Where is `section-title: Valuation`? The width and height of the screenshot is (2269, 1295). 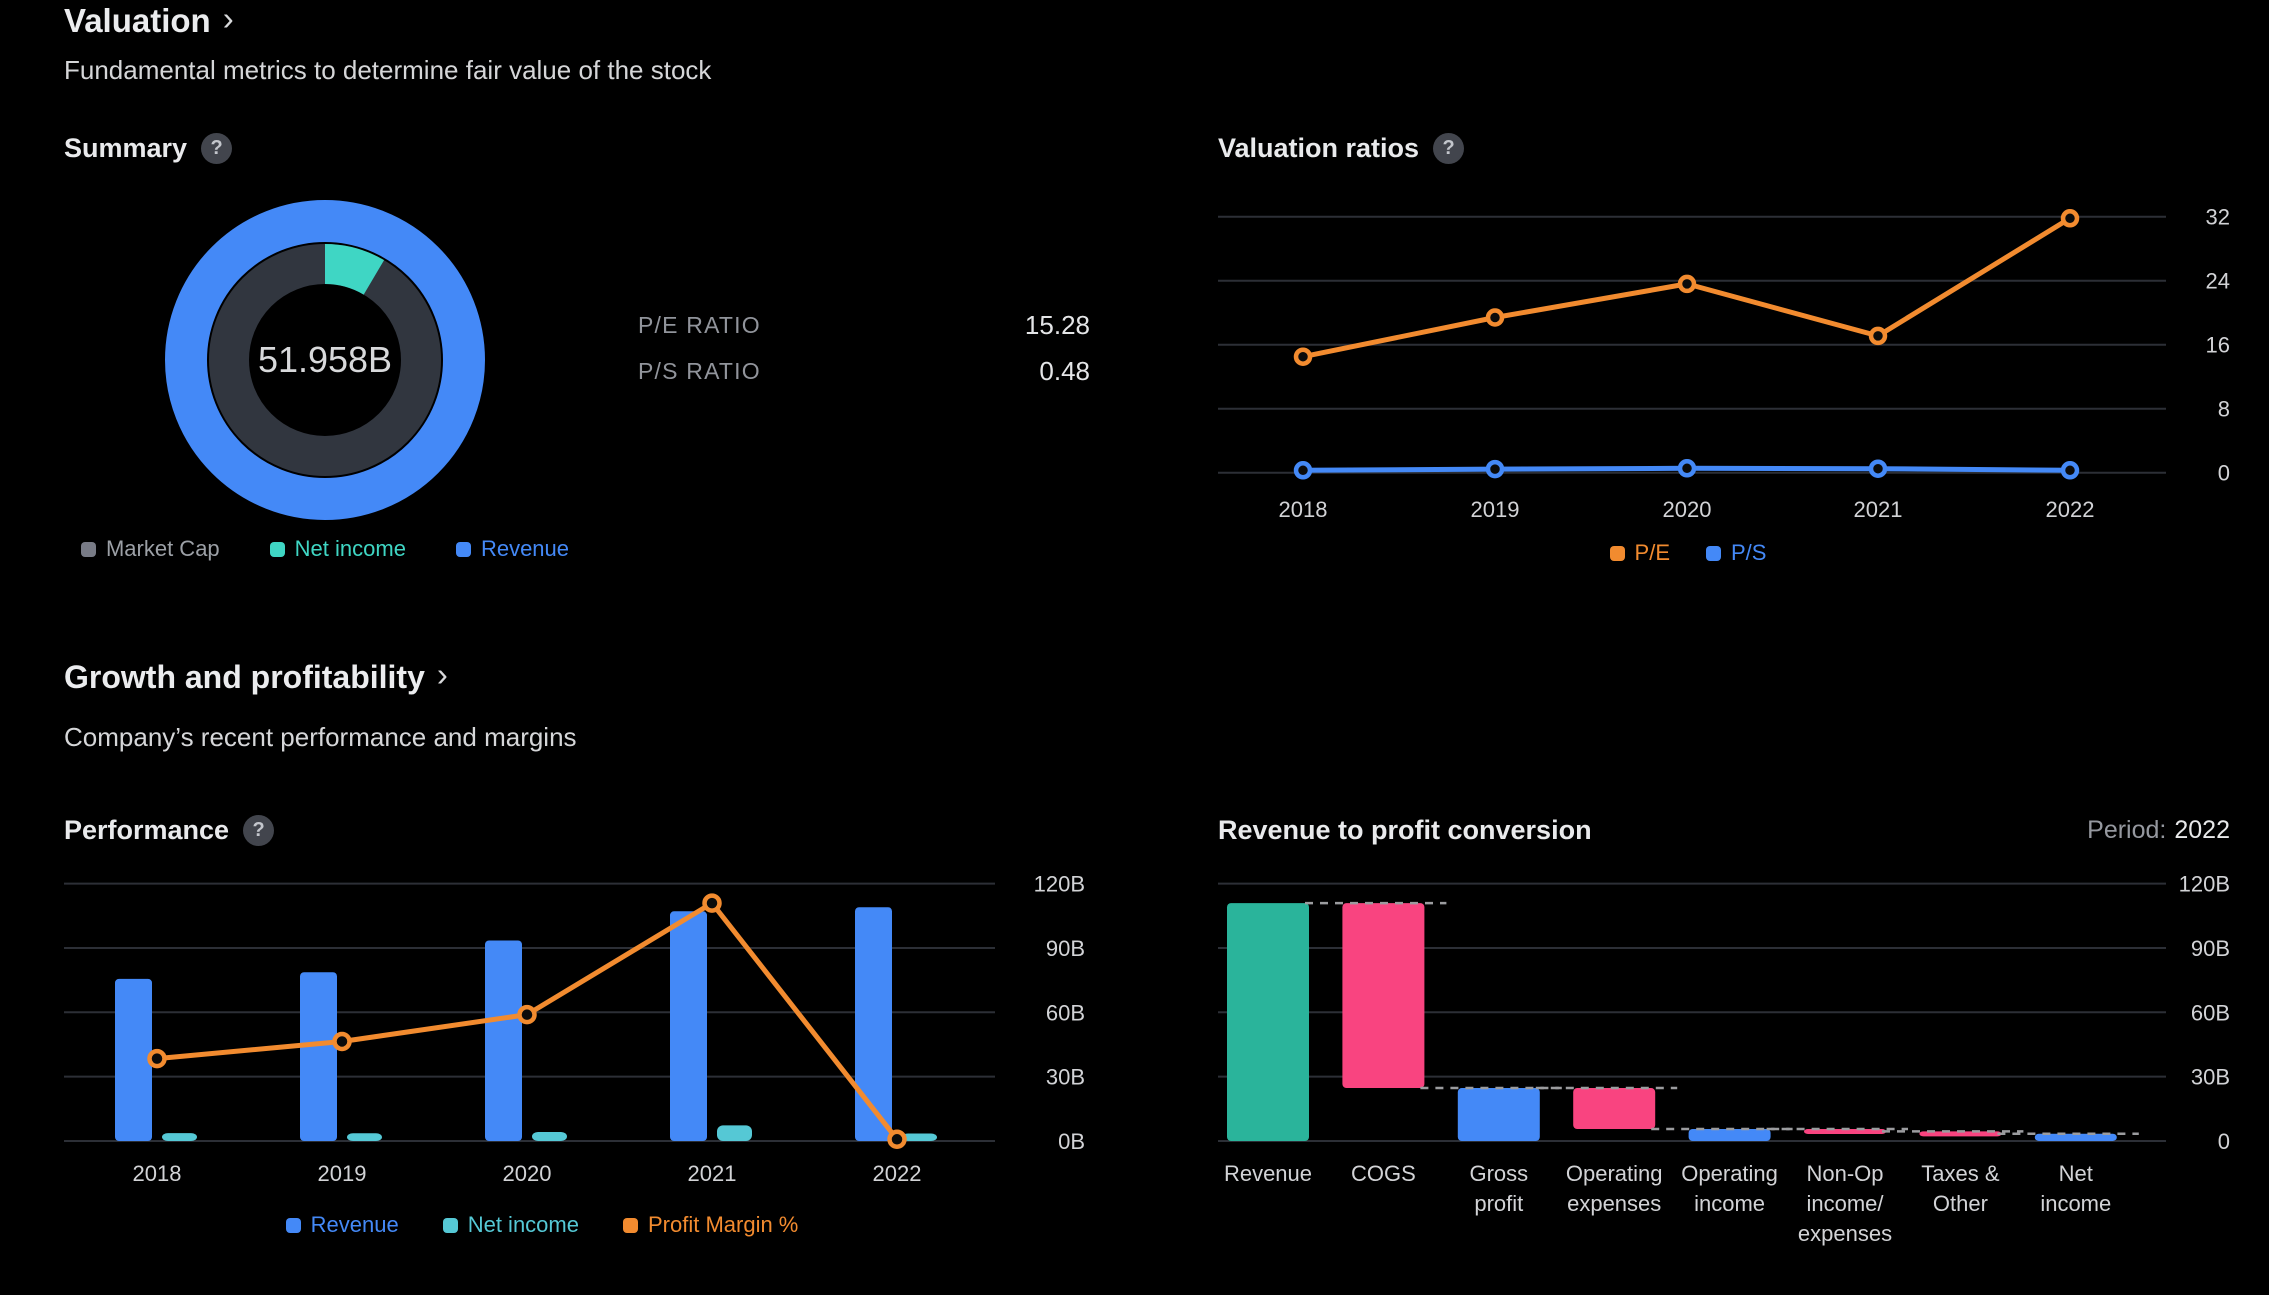
section-title: Valuation is located at coordinates (137, 20).